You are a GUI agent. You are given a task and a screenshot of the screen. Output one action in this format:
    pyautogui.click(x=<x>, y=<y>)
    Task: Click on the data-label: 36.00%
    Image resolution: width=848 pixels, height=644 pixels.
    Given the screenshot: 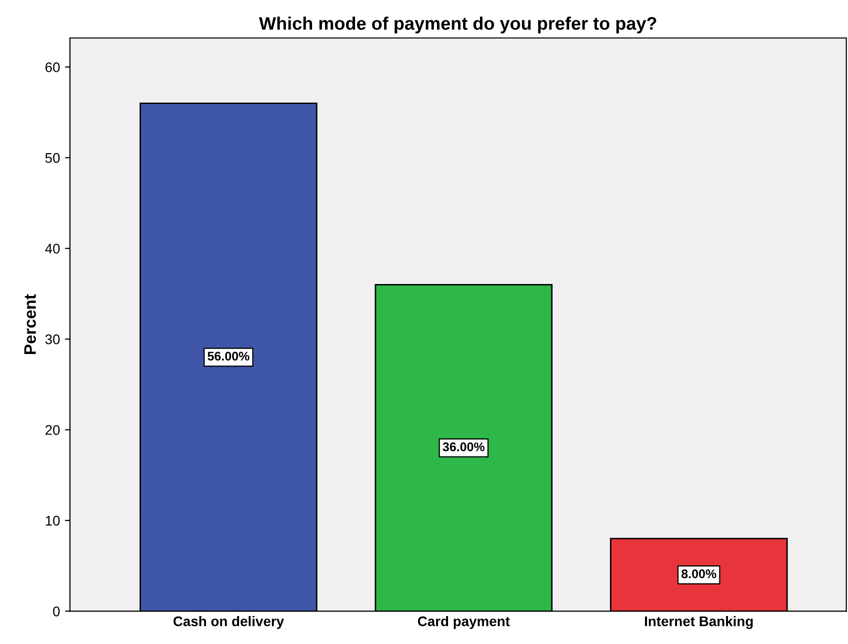 What is the action you would take?
    pyautogui.click(x=463, y=447)
    